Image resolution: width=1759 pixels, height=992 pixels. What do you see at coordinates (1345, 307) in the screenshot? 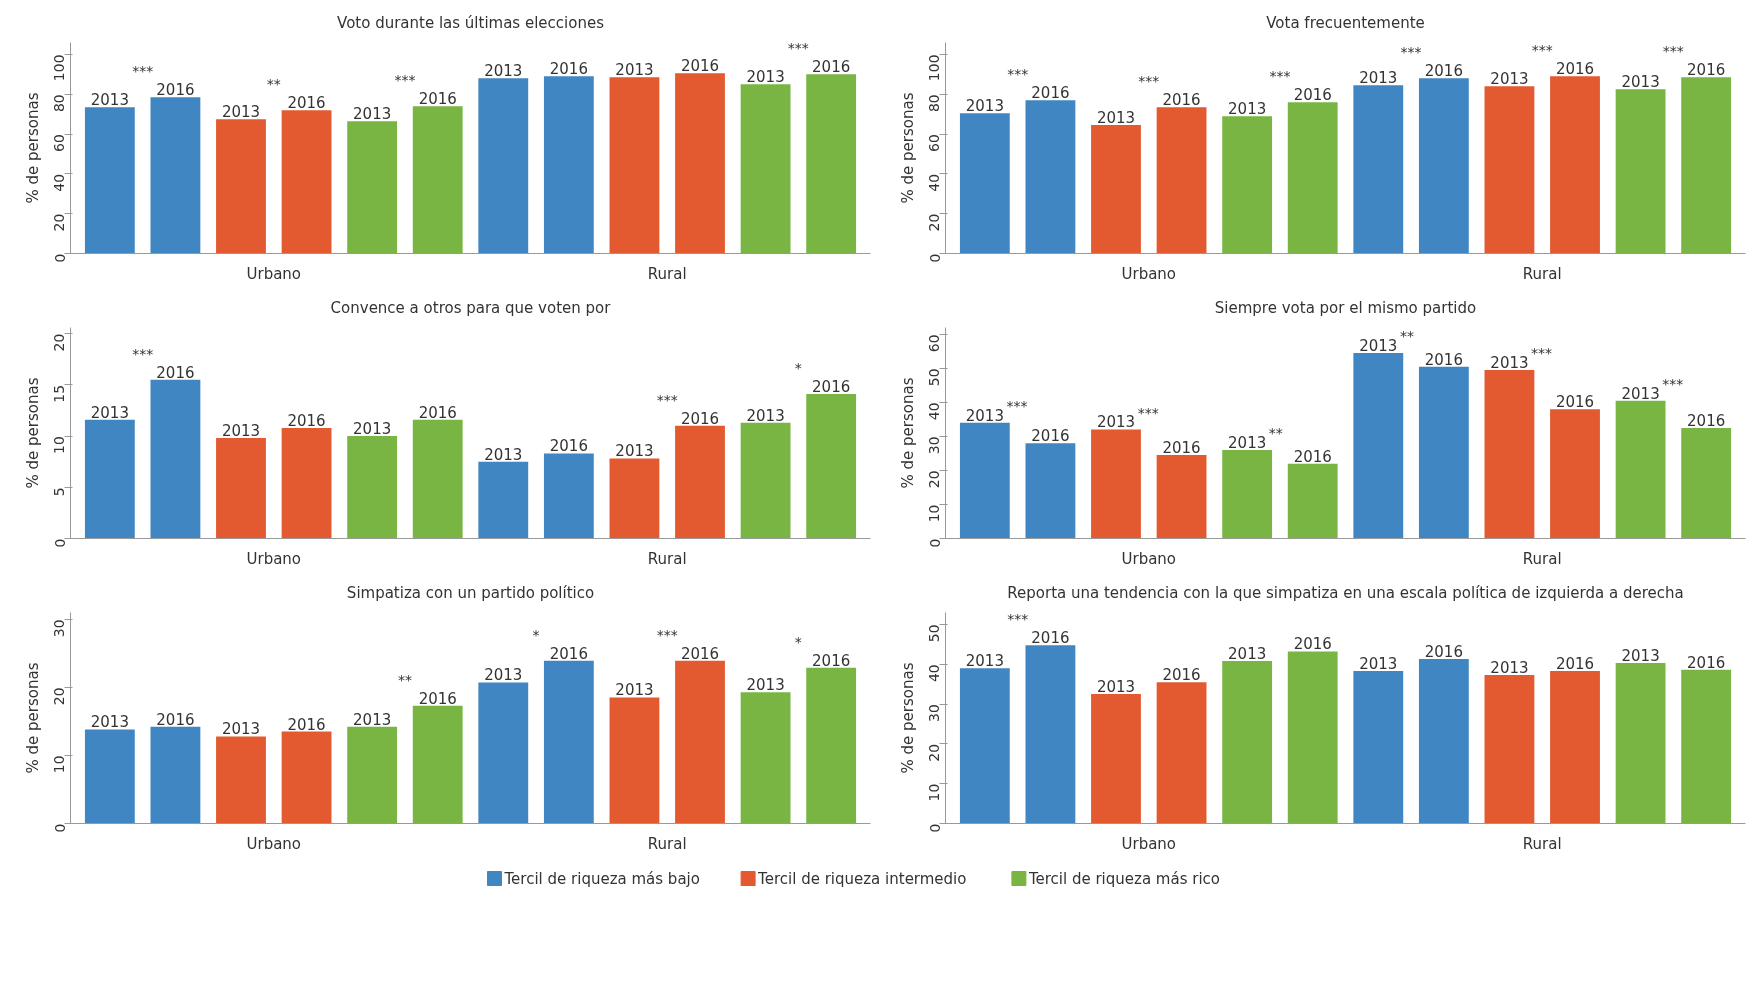
I see `chart-title: Siempre vota por el mismo partido` at bounding box center [1345, 307].